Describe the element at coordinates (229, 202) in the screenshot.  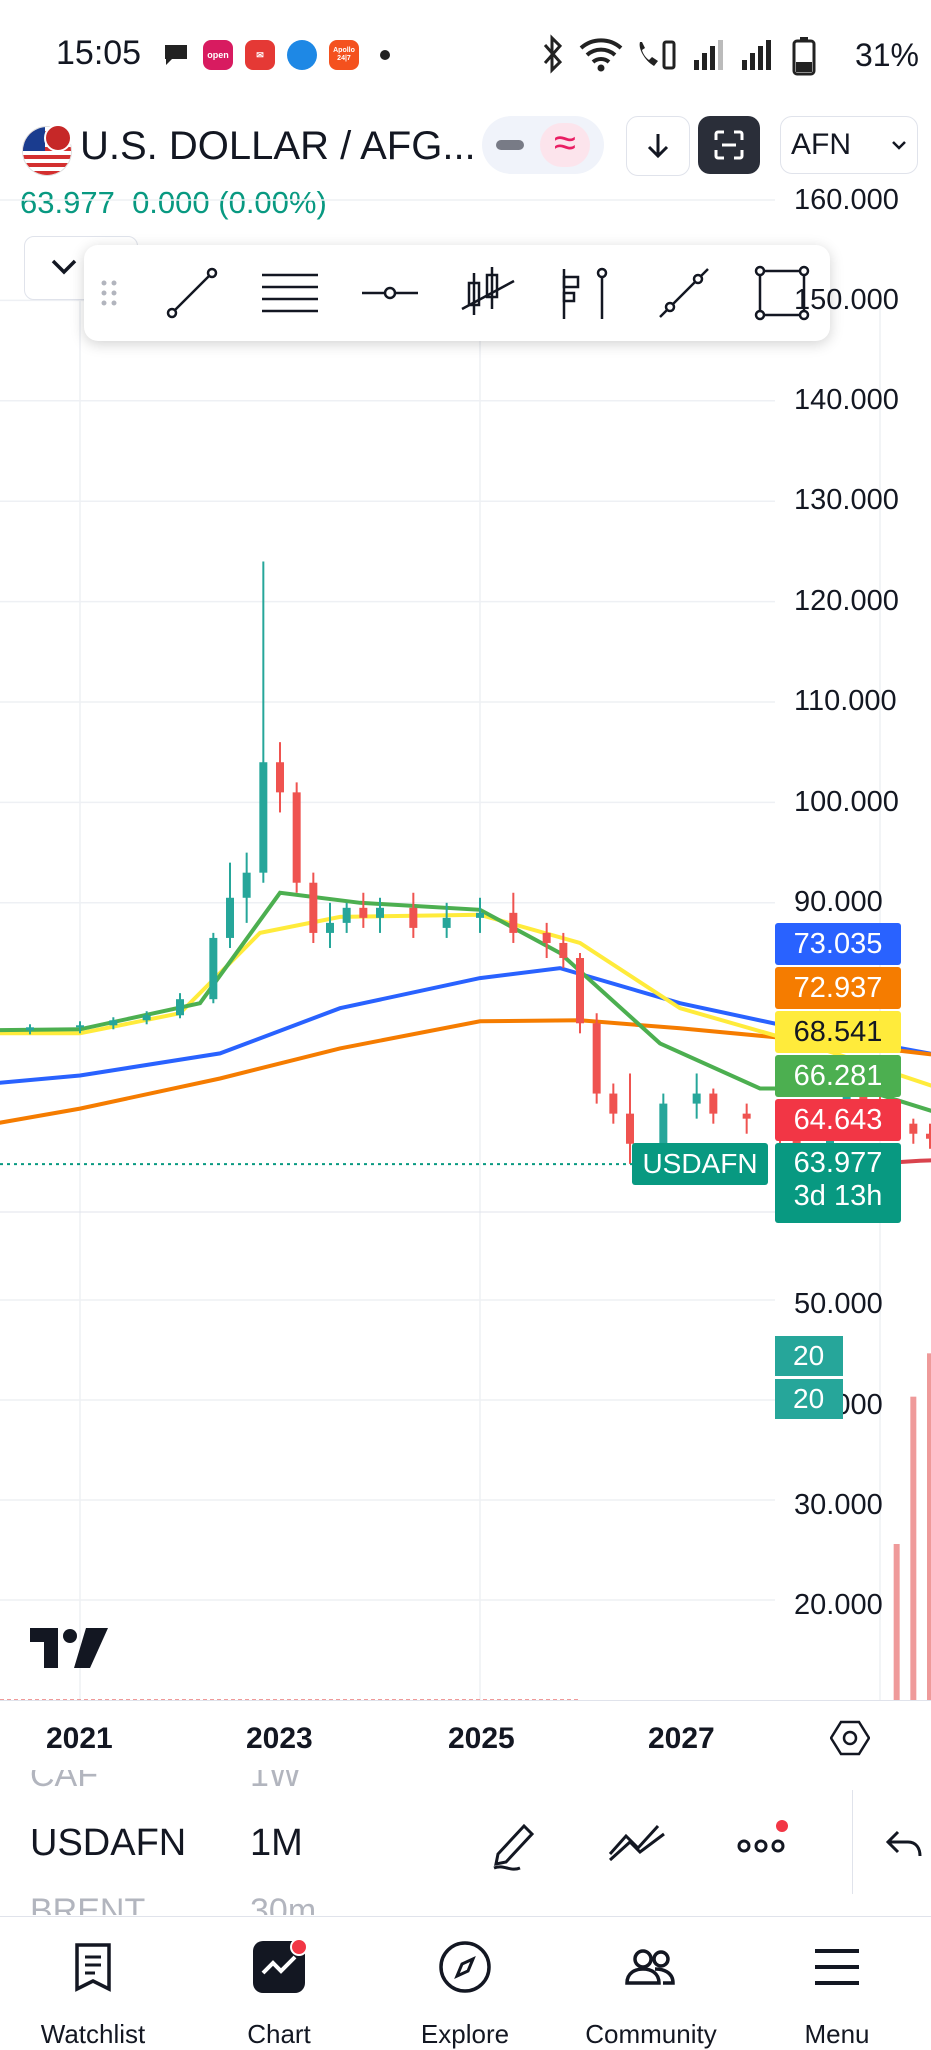
I see `price-change: 0.000 (0.00%)` at that location.